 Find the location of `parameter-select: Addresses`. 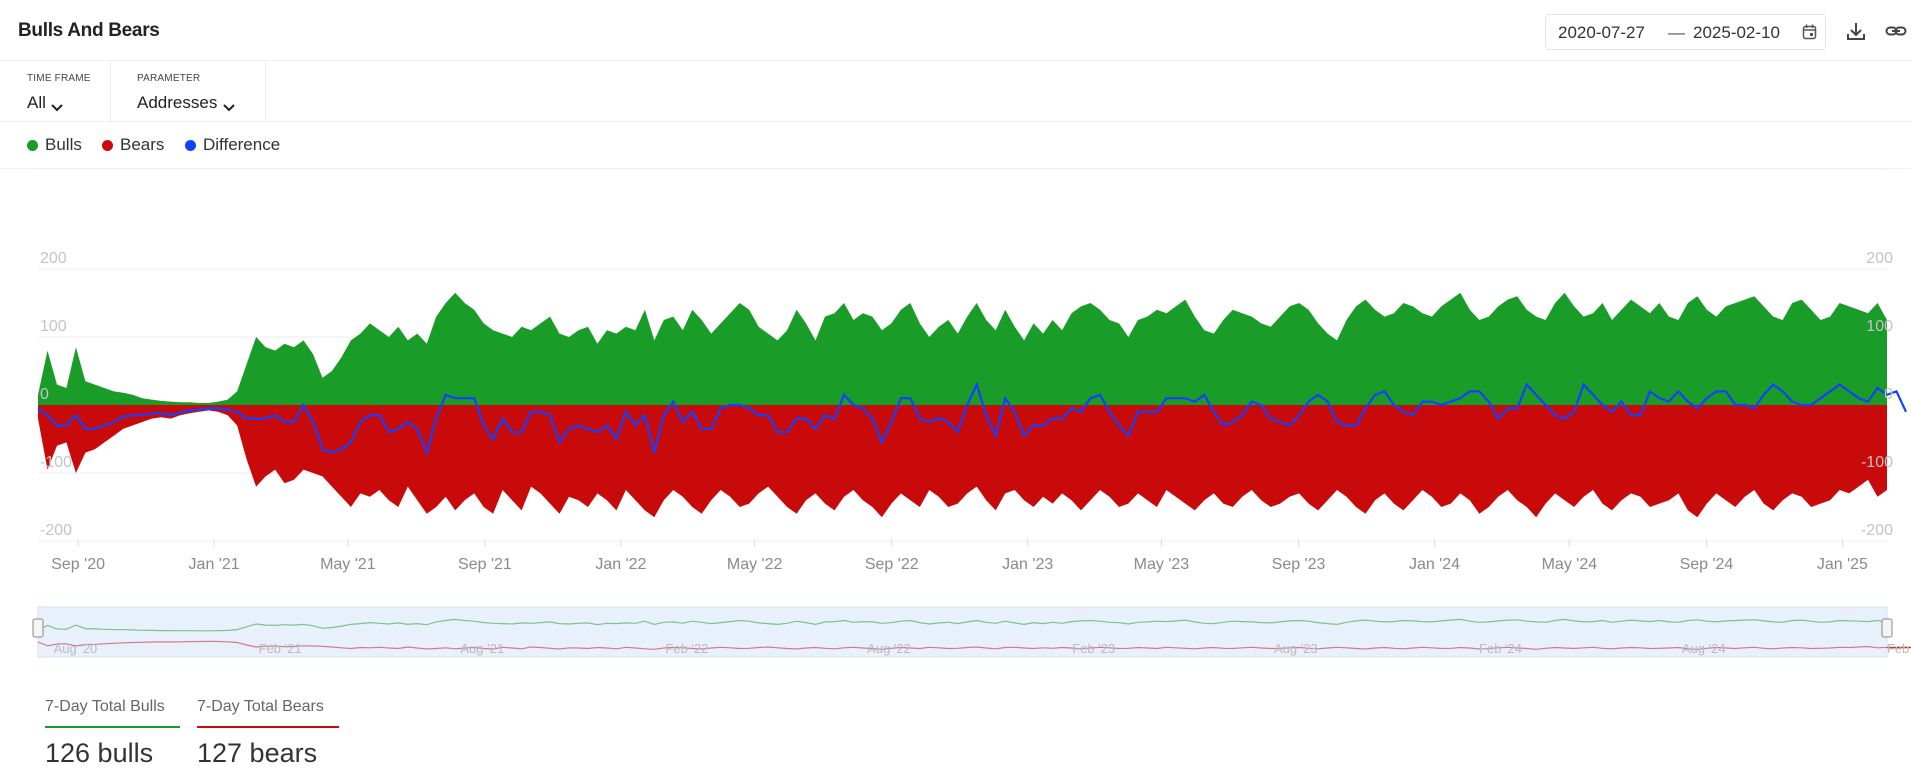

parameter-select: Addresses is located at coordinates (177, 102).